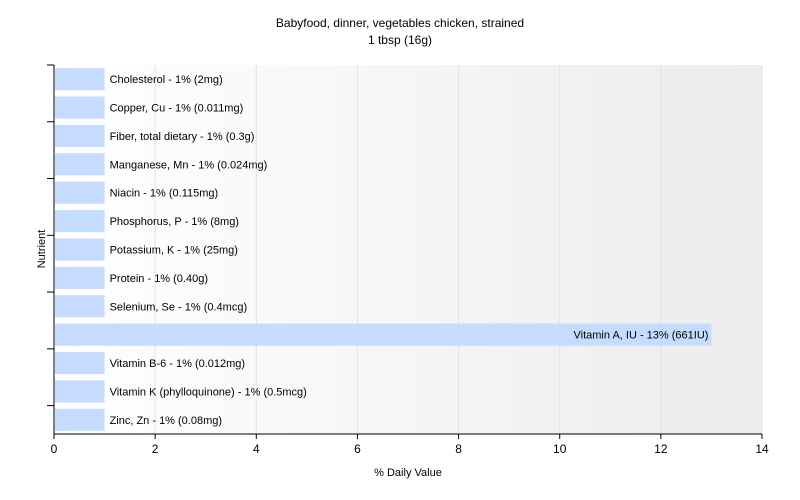  I want to click on chart-subtitle: 1 tbsp (16g), so click(400, 40).